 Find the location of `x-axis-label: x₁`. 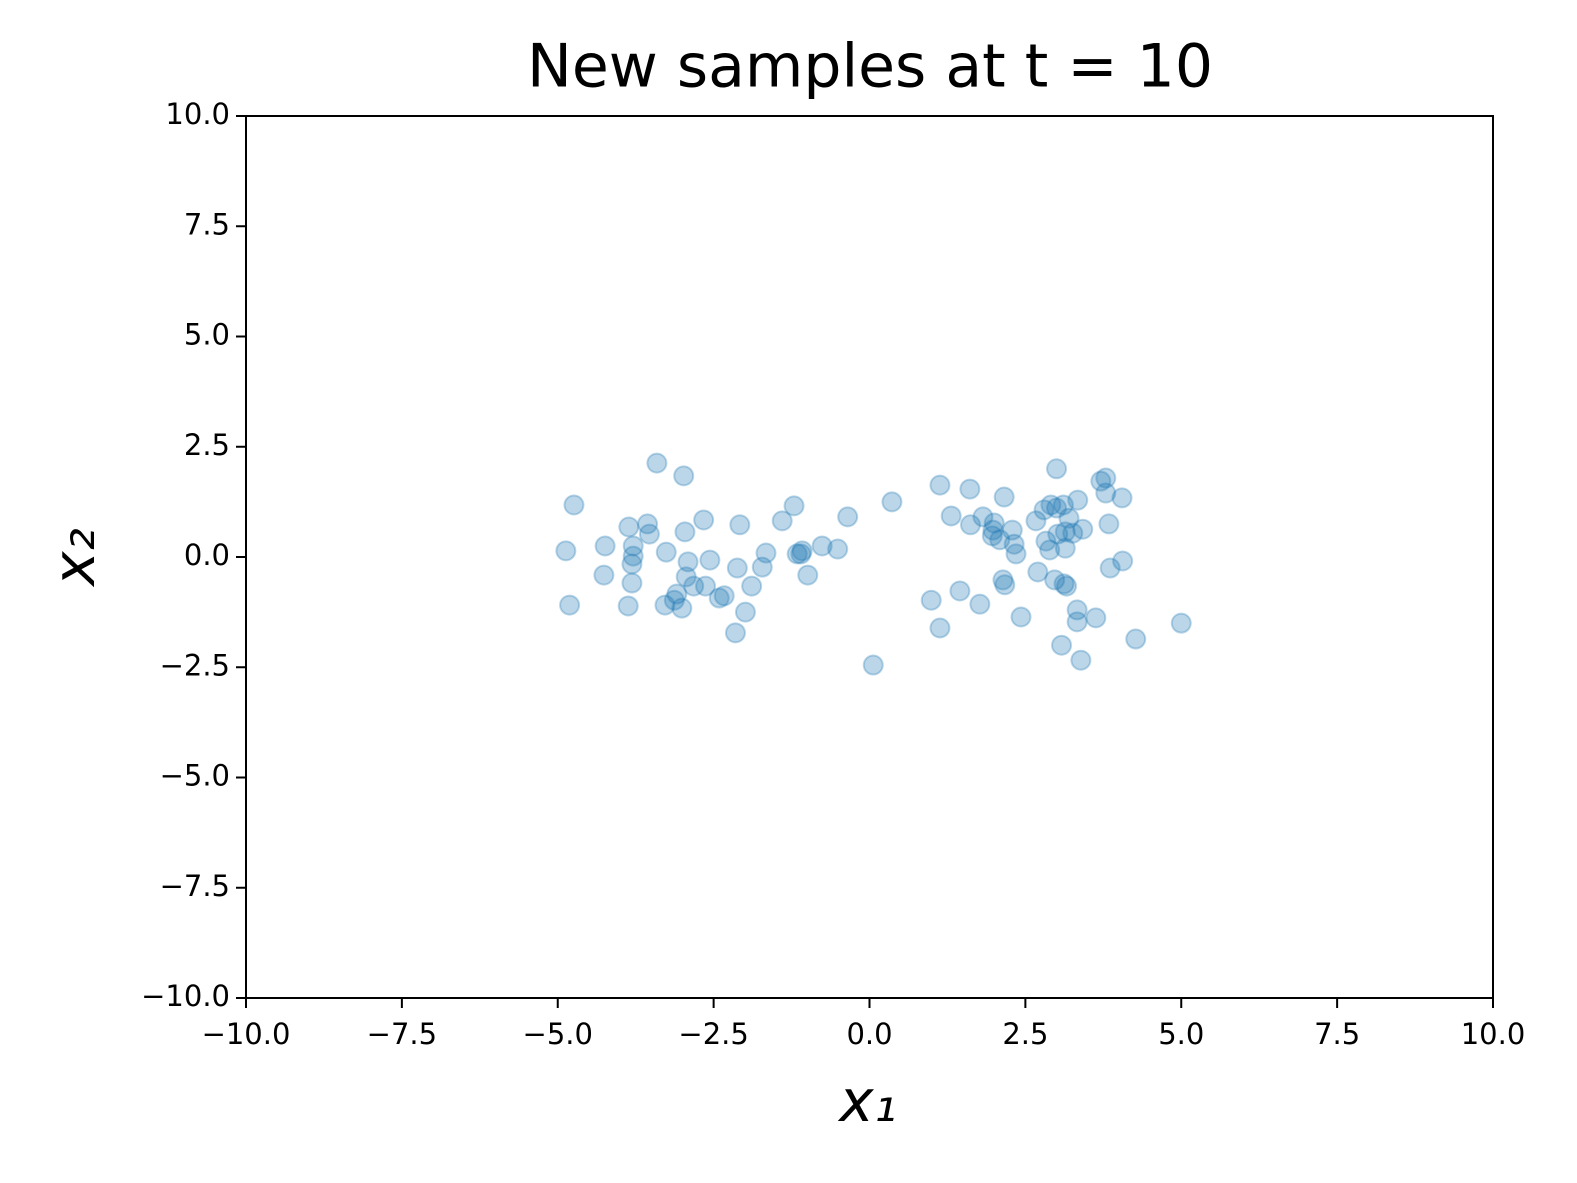

x-axis-label: x₁ is located at coordinates (867, 1101).